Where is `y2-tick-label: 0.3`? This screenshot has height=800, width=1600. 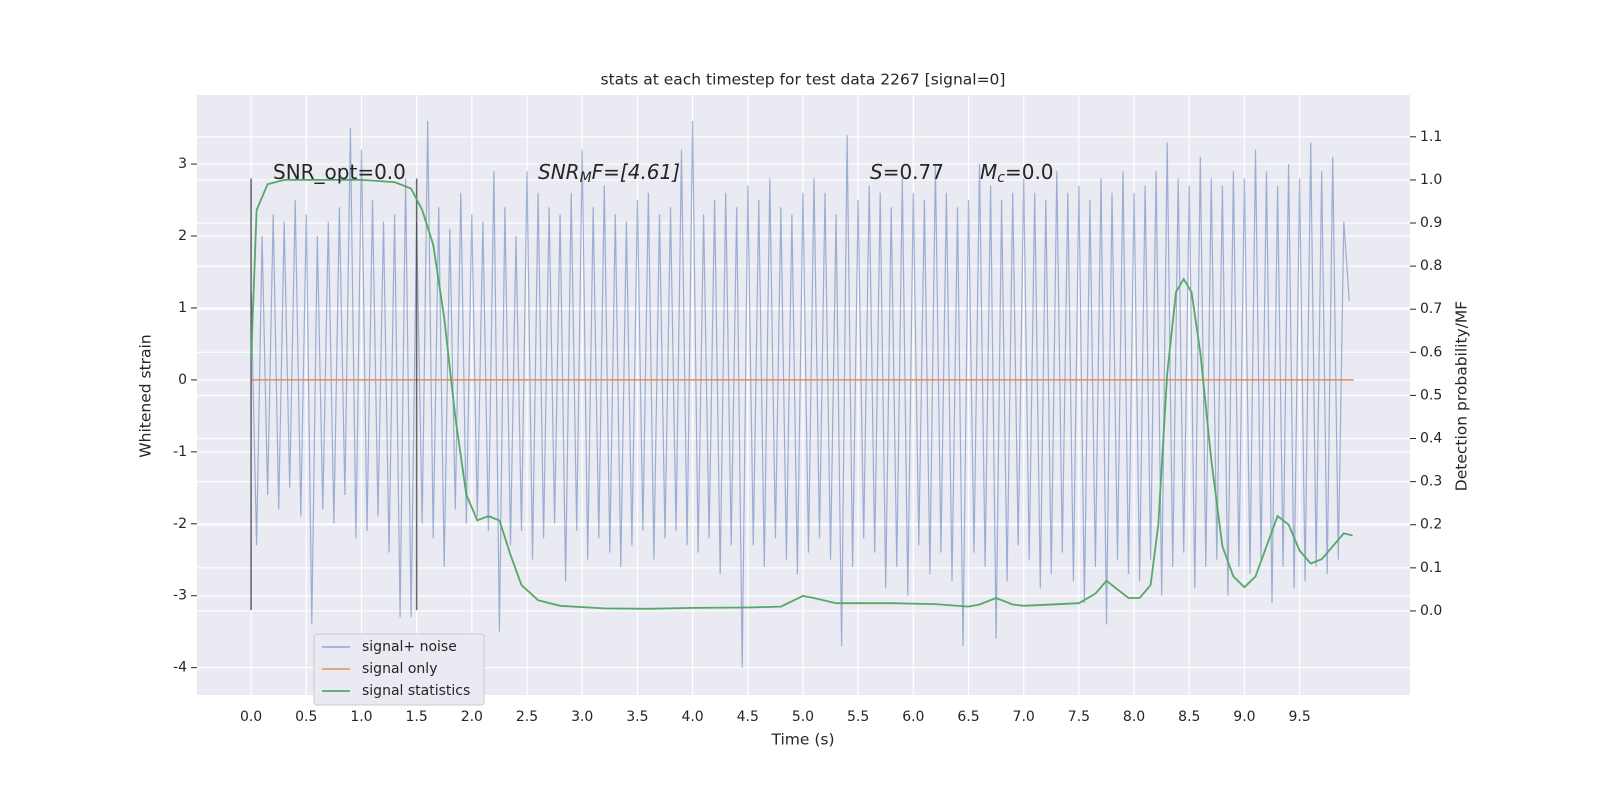 y2-tick-label: 0.3 is located at coordinates (1431, 482).